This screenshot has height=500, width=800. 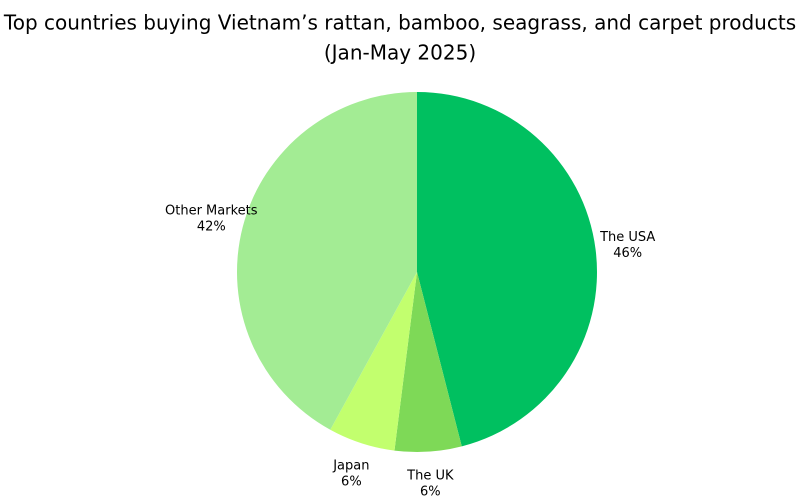 What do you see at coordinates (627, 253) in the screenshot?
I see `value-label: 46%` at bounding box center [627, 253].